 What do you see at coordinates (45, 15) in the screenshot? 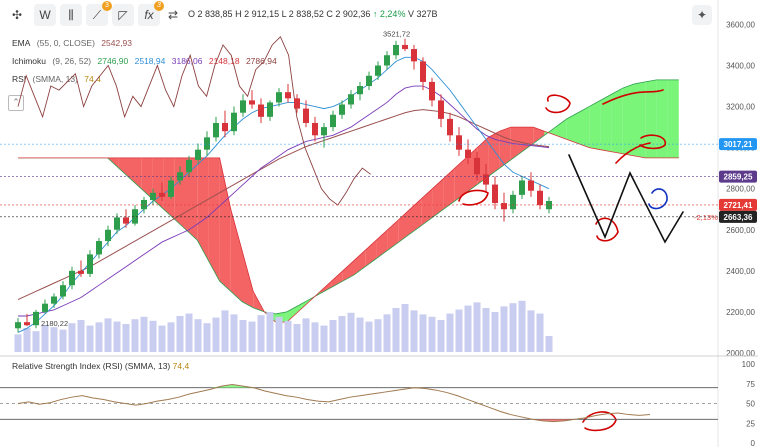
I see `indicators-w-button: W` at bounding box center [45, 15].